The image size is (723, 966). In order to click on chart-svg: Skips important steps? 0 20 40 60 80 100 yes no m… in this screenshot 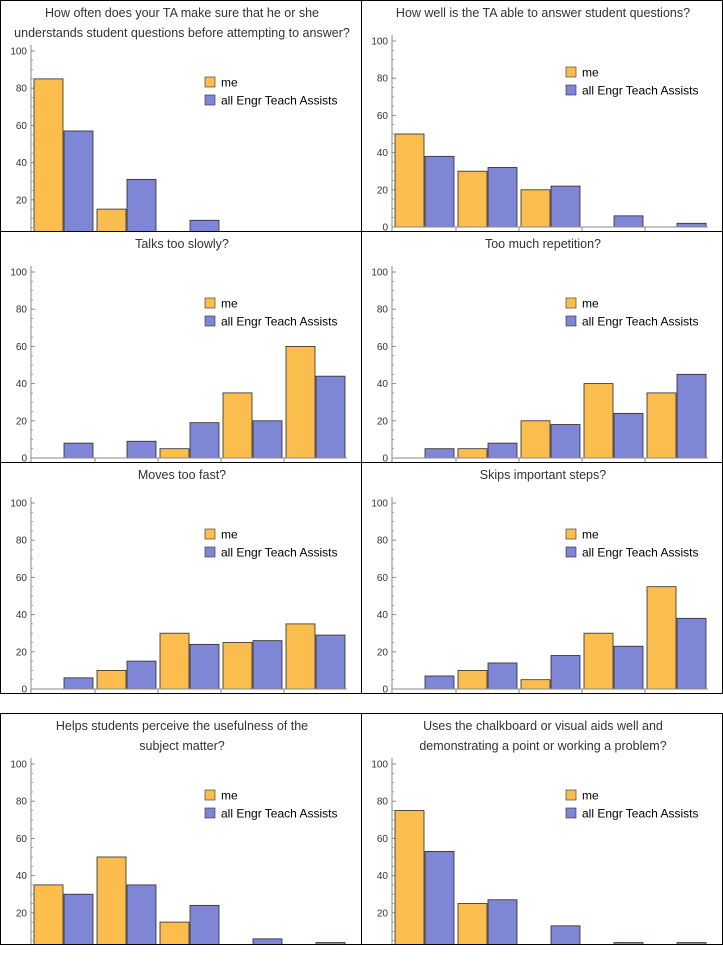, I will do `click(539, 581)`.